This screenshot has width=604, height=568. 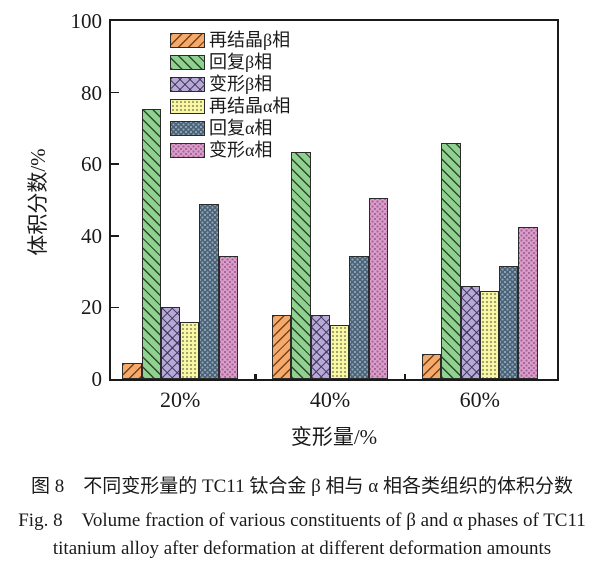 I want to click on legend-item: 再结晶β相, so click(x=230, y=40).